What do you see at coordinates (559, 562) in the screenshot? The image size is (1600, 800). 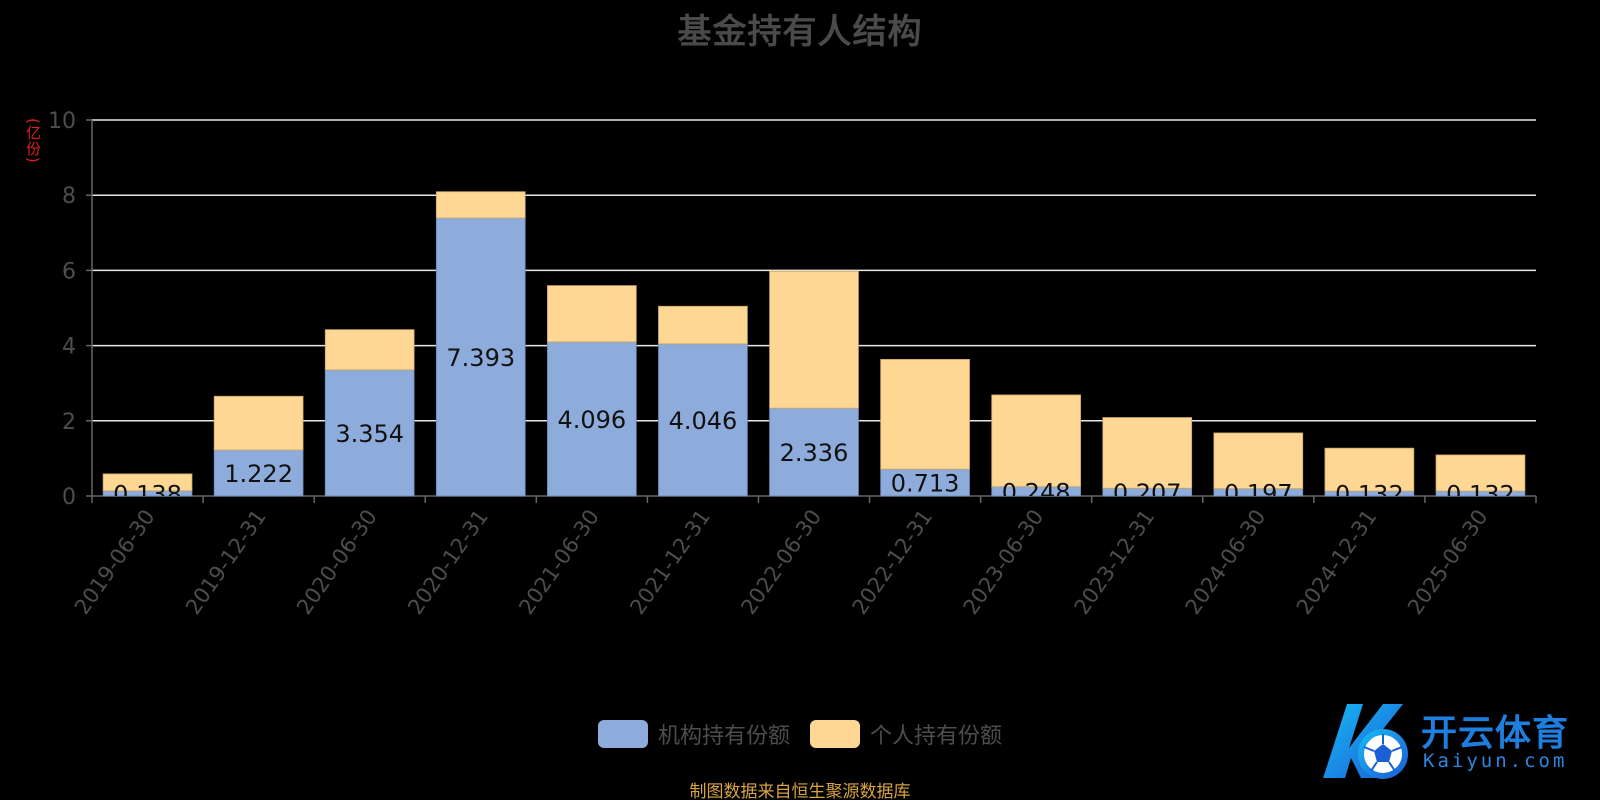 I see `x-tick-label: 2021-06-30` at bounding box center [559, 562].